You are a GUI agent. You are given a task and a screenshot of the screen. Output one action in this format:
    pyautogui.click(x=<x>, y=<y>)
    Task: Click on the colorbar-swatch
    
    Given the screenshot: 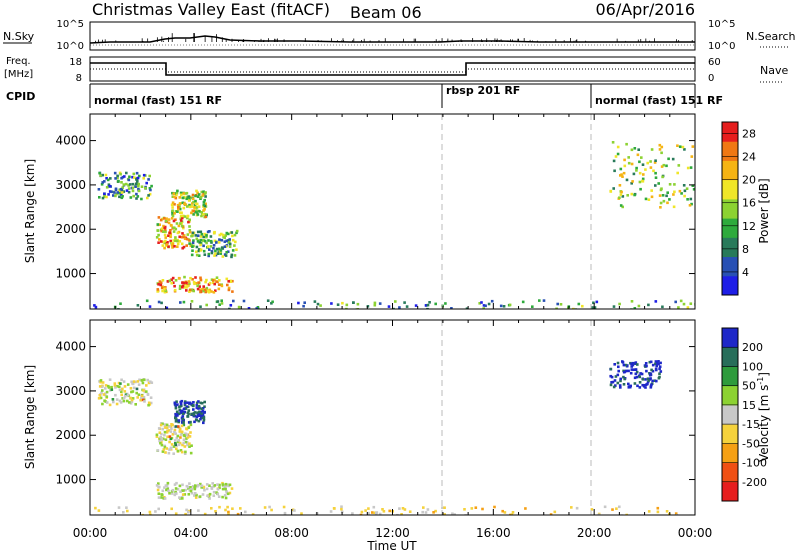 What is the action you would take?
    pyautogui.click(x=730, y=338)
    